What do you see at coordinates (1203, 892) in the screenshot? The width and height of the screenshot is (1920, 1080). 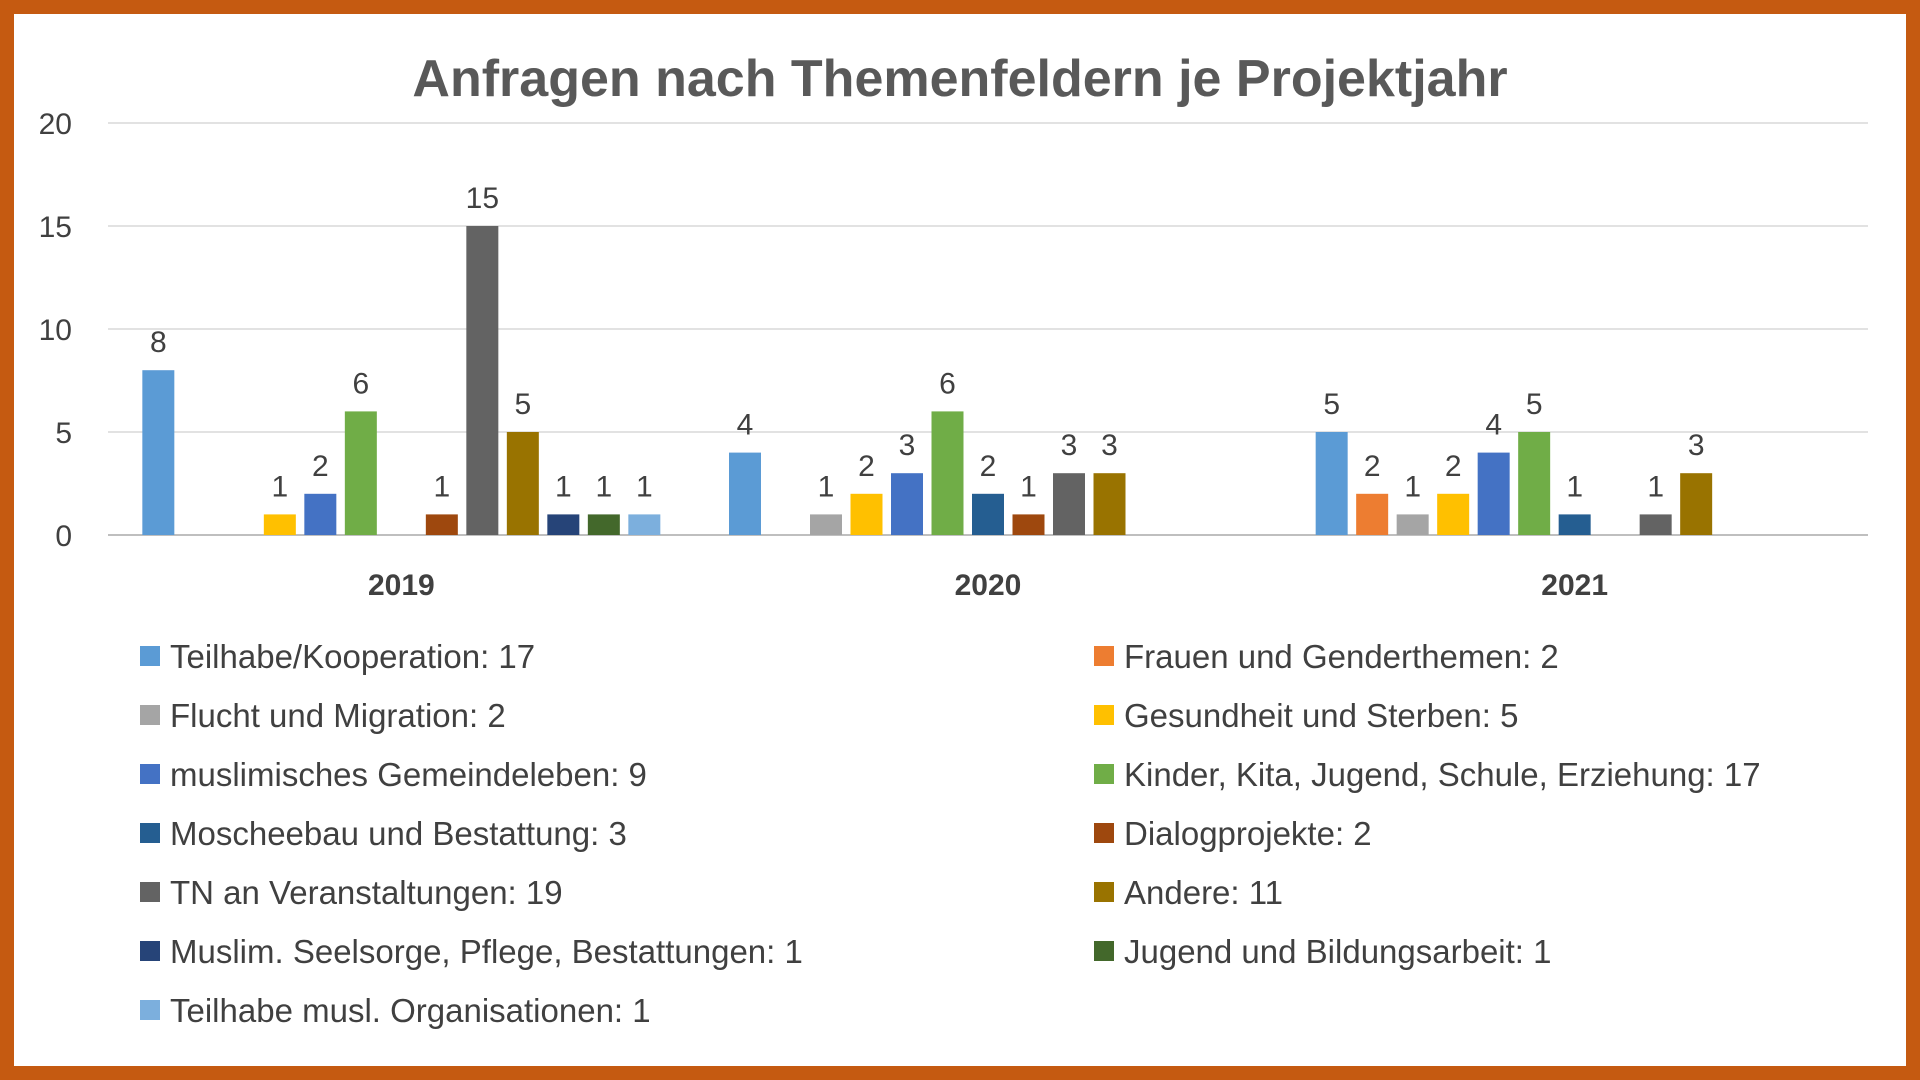 I see `legend-item-label: Andere: 11` at bounding box center [1203, 892].